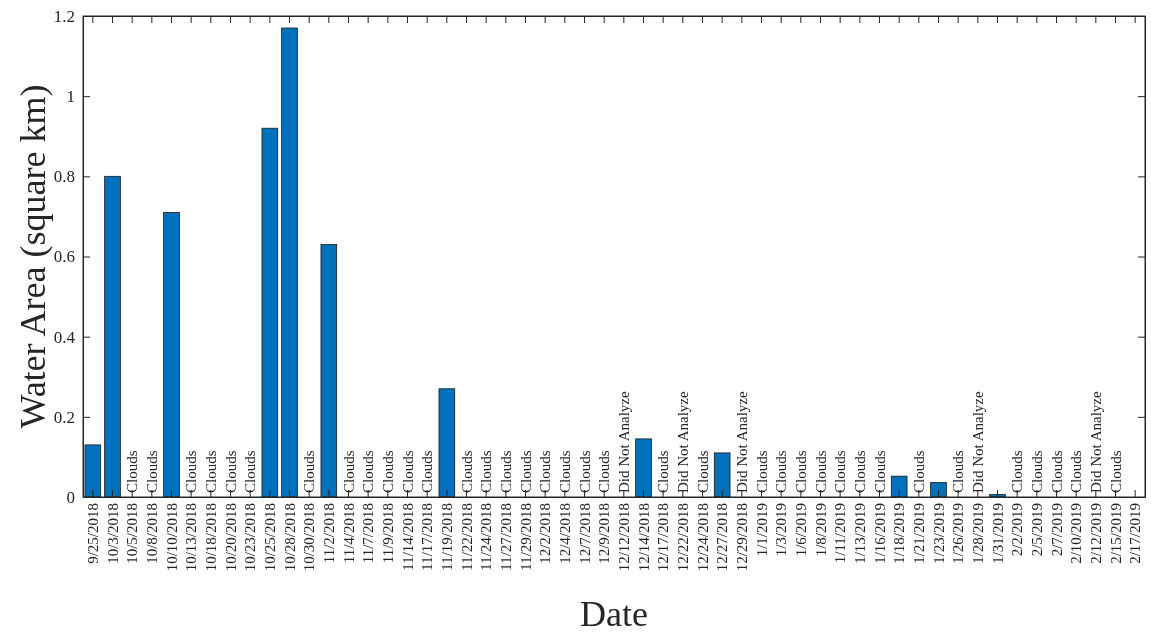 Image resolution: width=1151 pixels, height=634 pixels. What do you see at coordinates (447, 537) in the screenshot?
I see `x-tick-label: 11/19/2018` at bounding box center [447, 537].